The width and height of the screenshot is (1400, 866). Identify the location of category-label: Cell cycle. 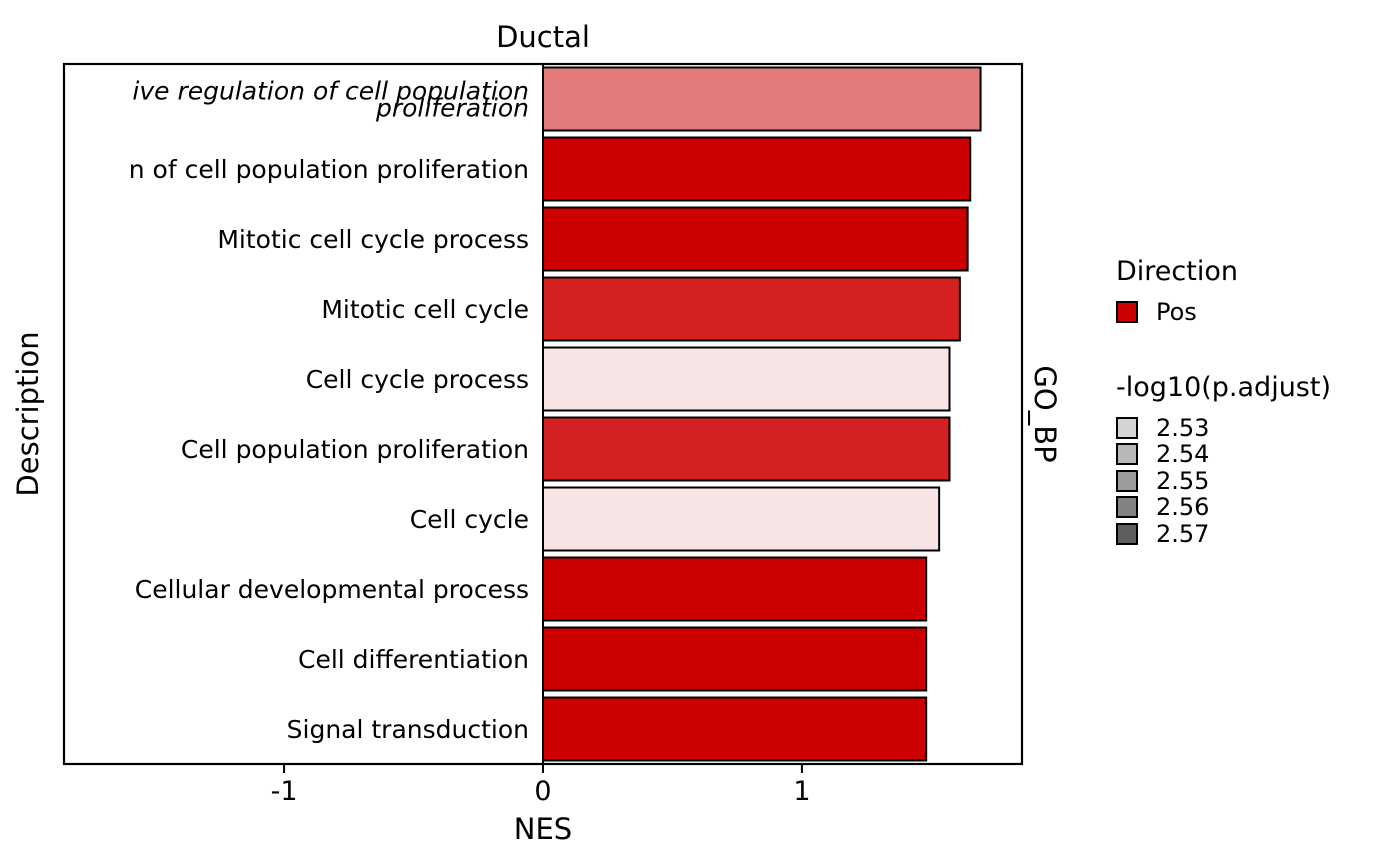
(469, 519).